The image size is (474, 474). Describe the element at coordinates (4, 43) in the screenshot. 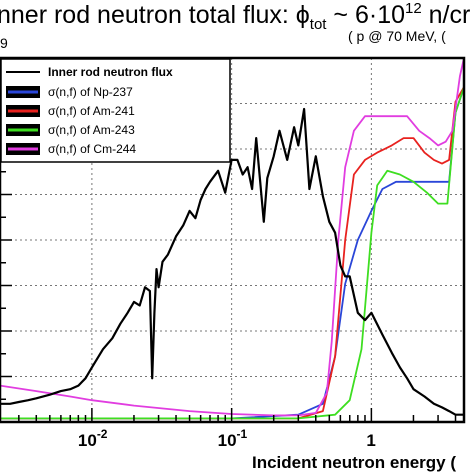

I see `y-axis-exponent: 9` at that location.